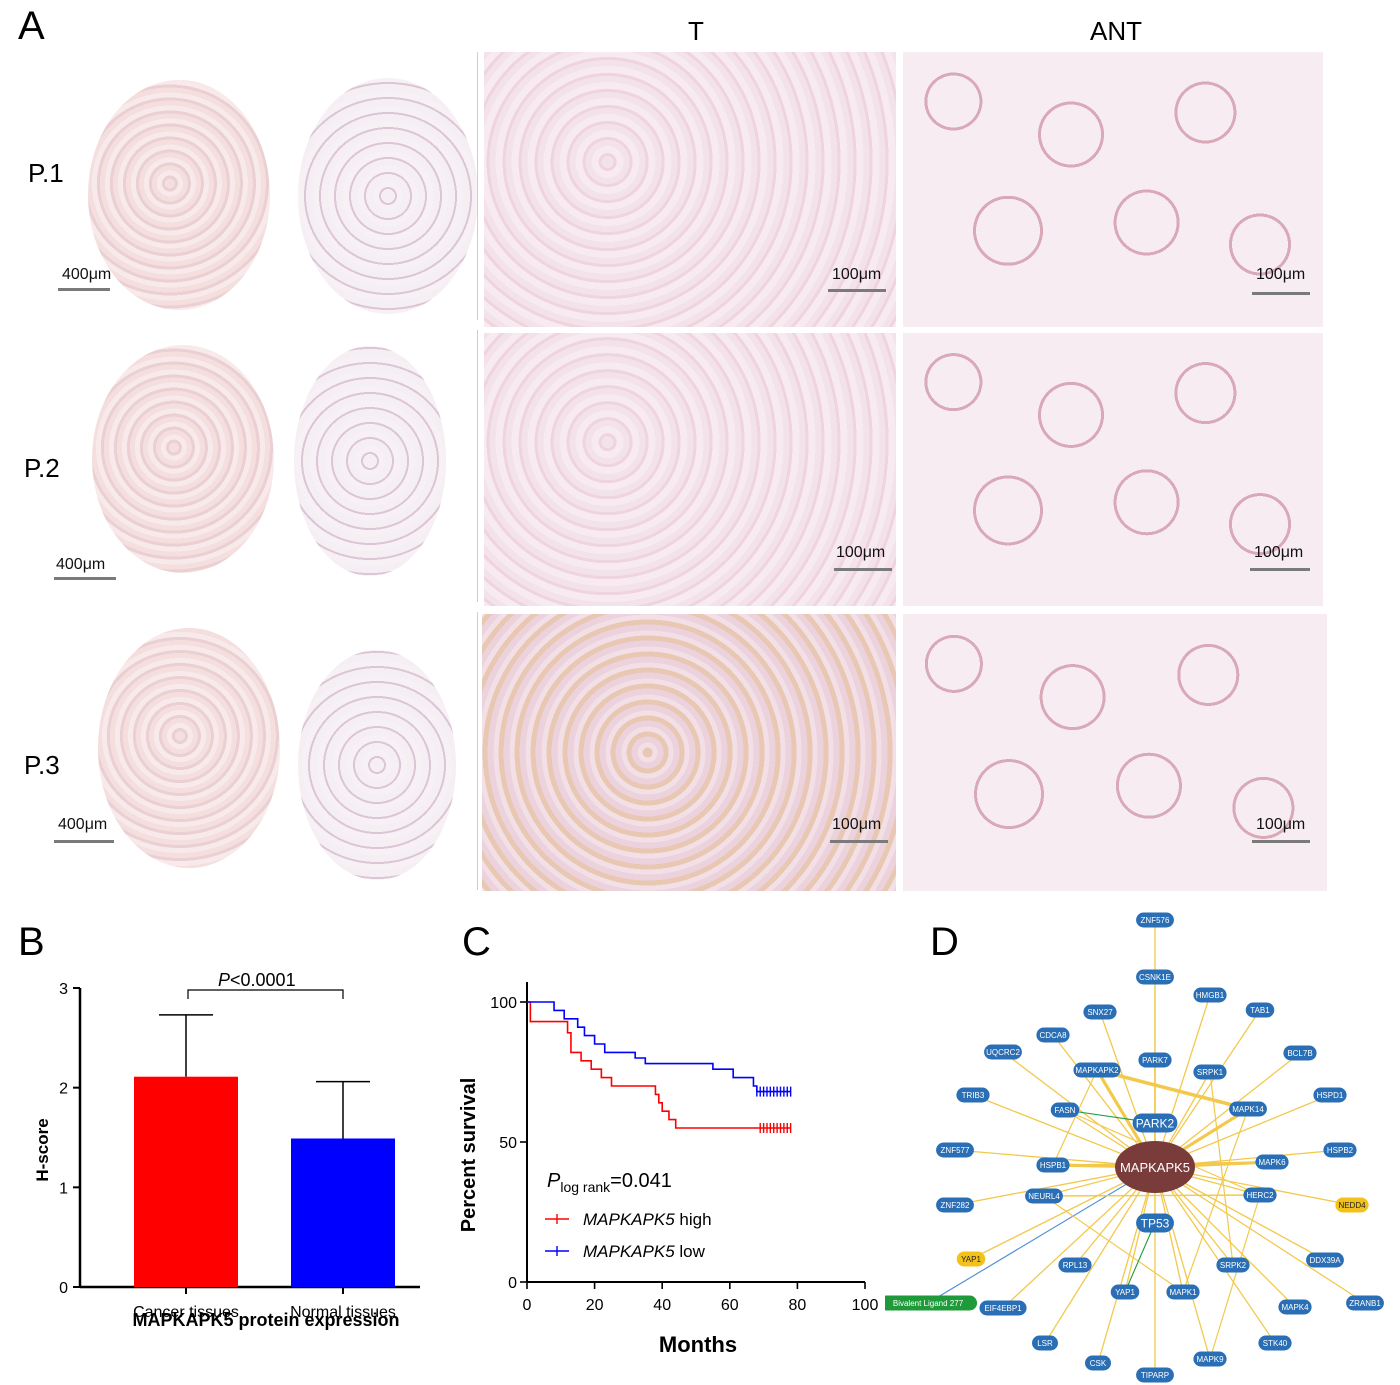  I want to click on network-node-csnk1e, so click(1155, 977).